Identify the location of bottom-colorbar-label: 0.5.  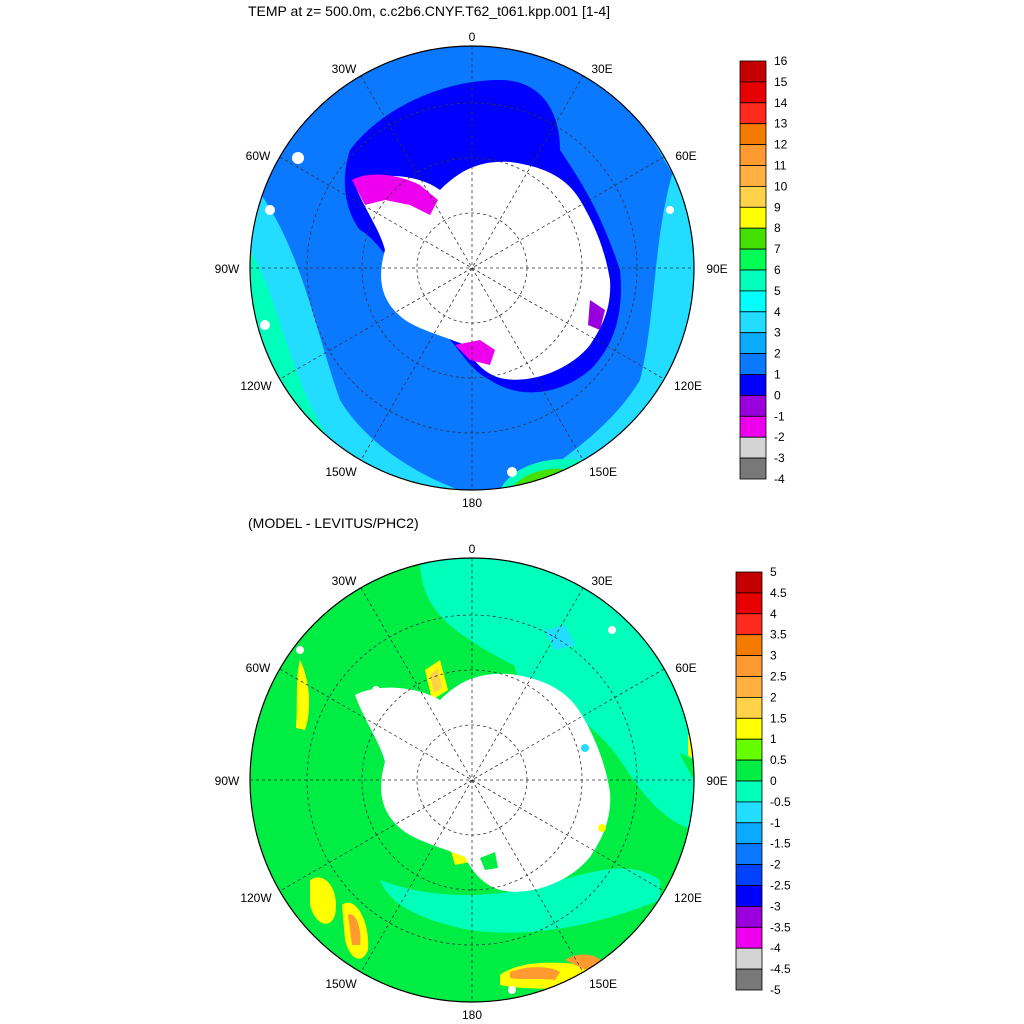
(778, 760).